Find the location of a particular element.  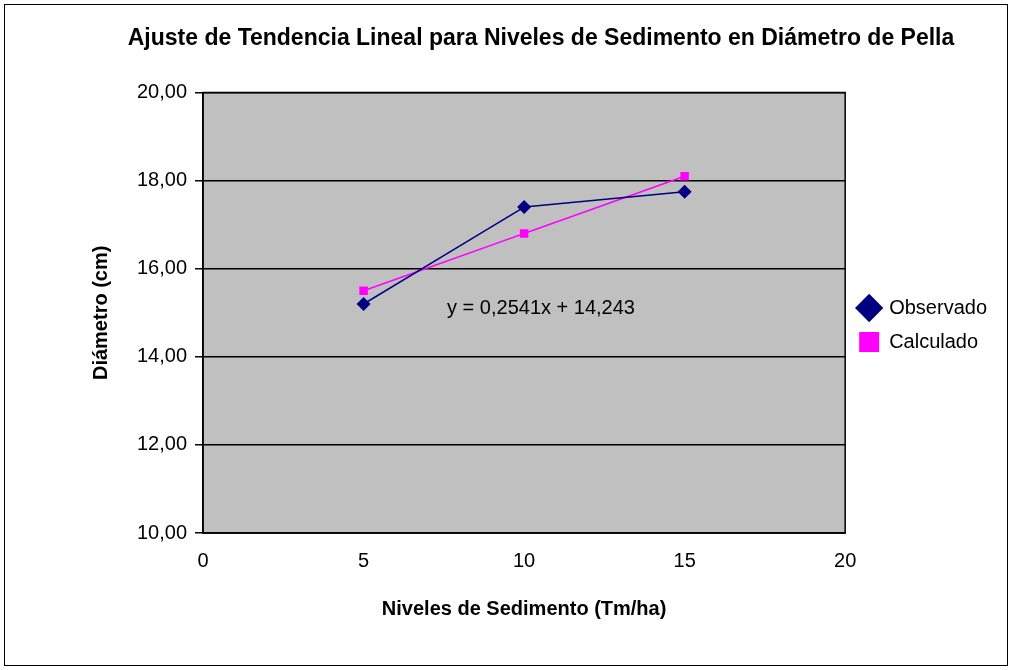

x-tick-label: 15 is located at coordinates (684, 559).